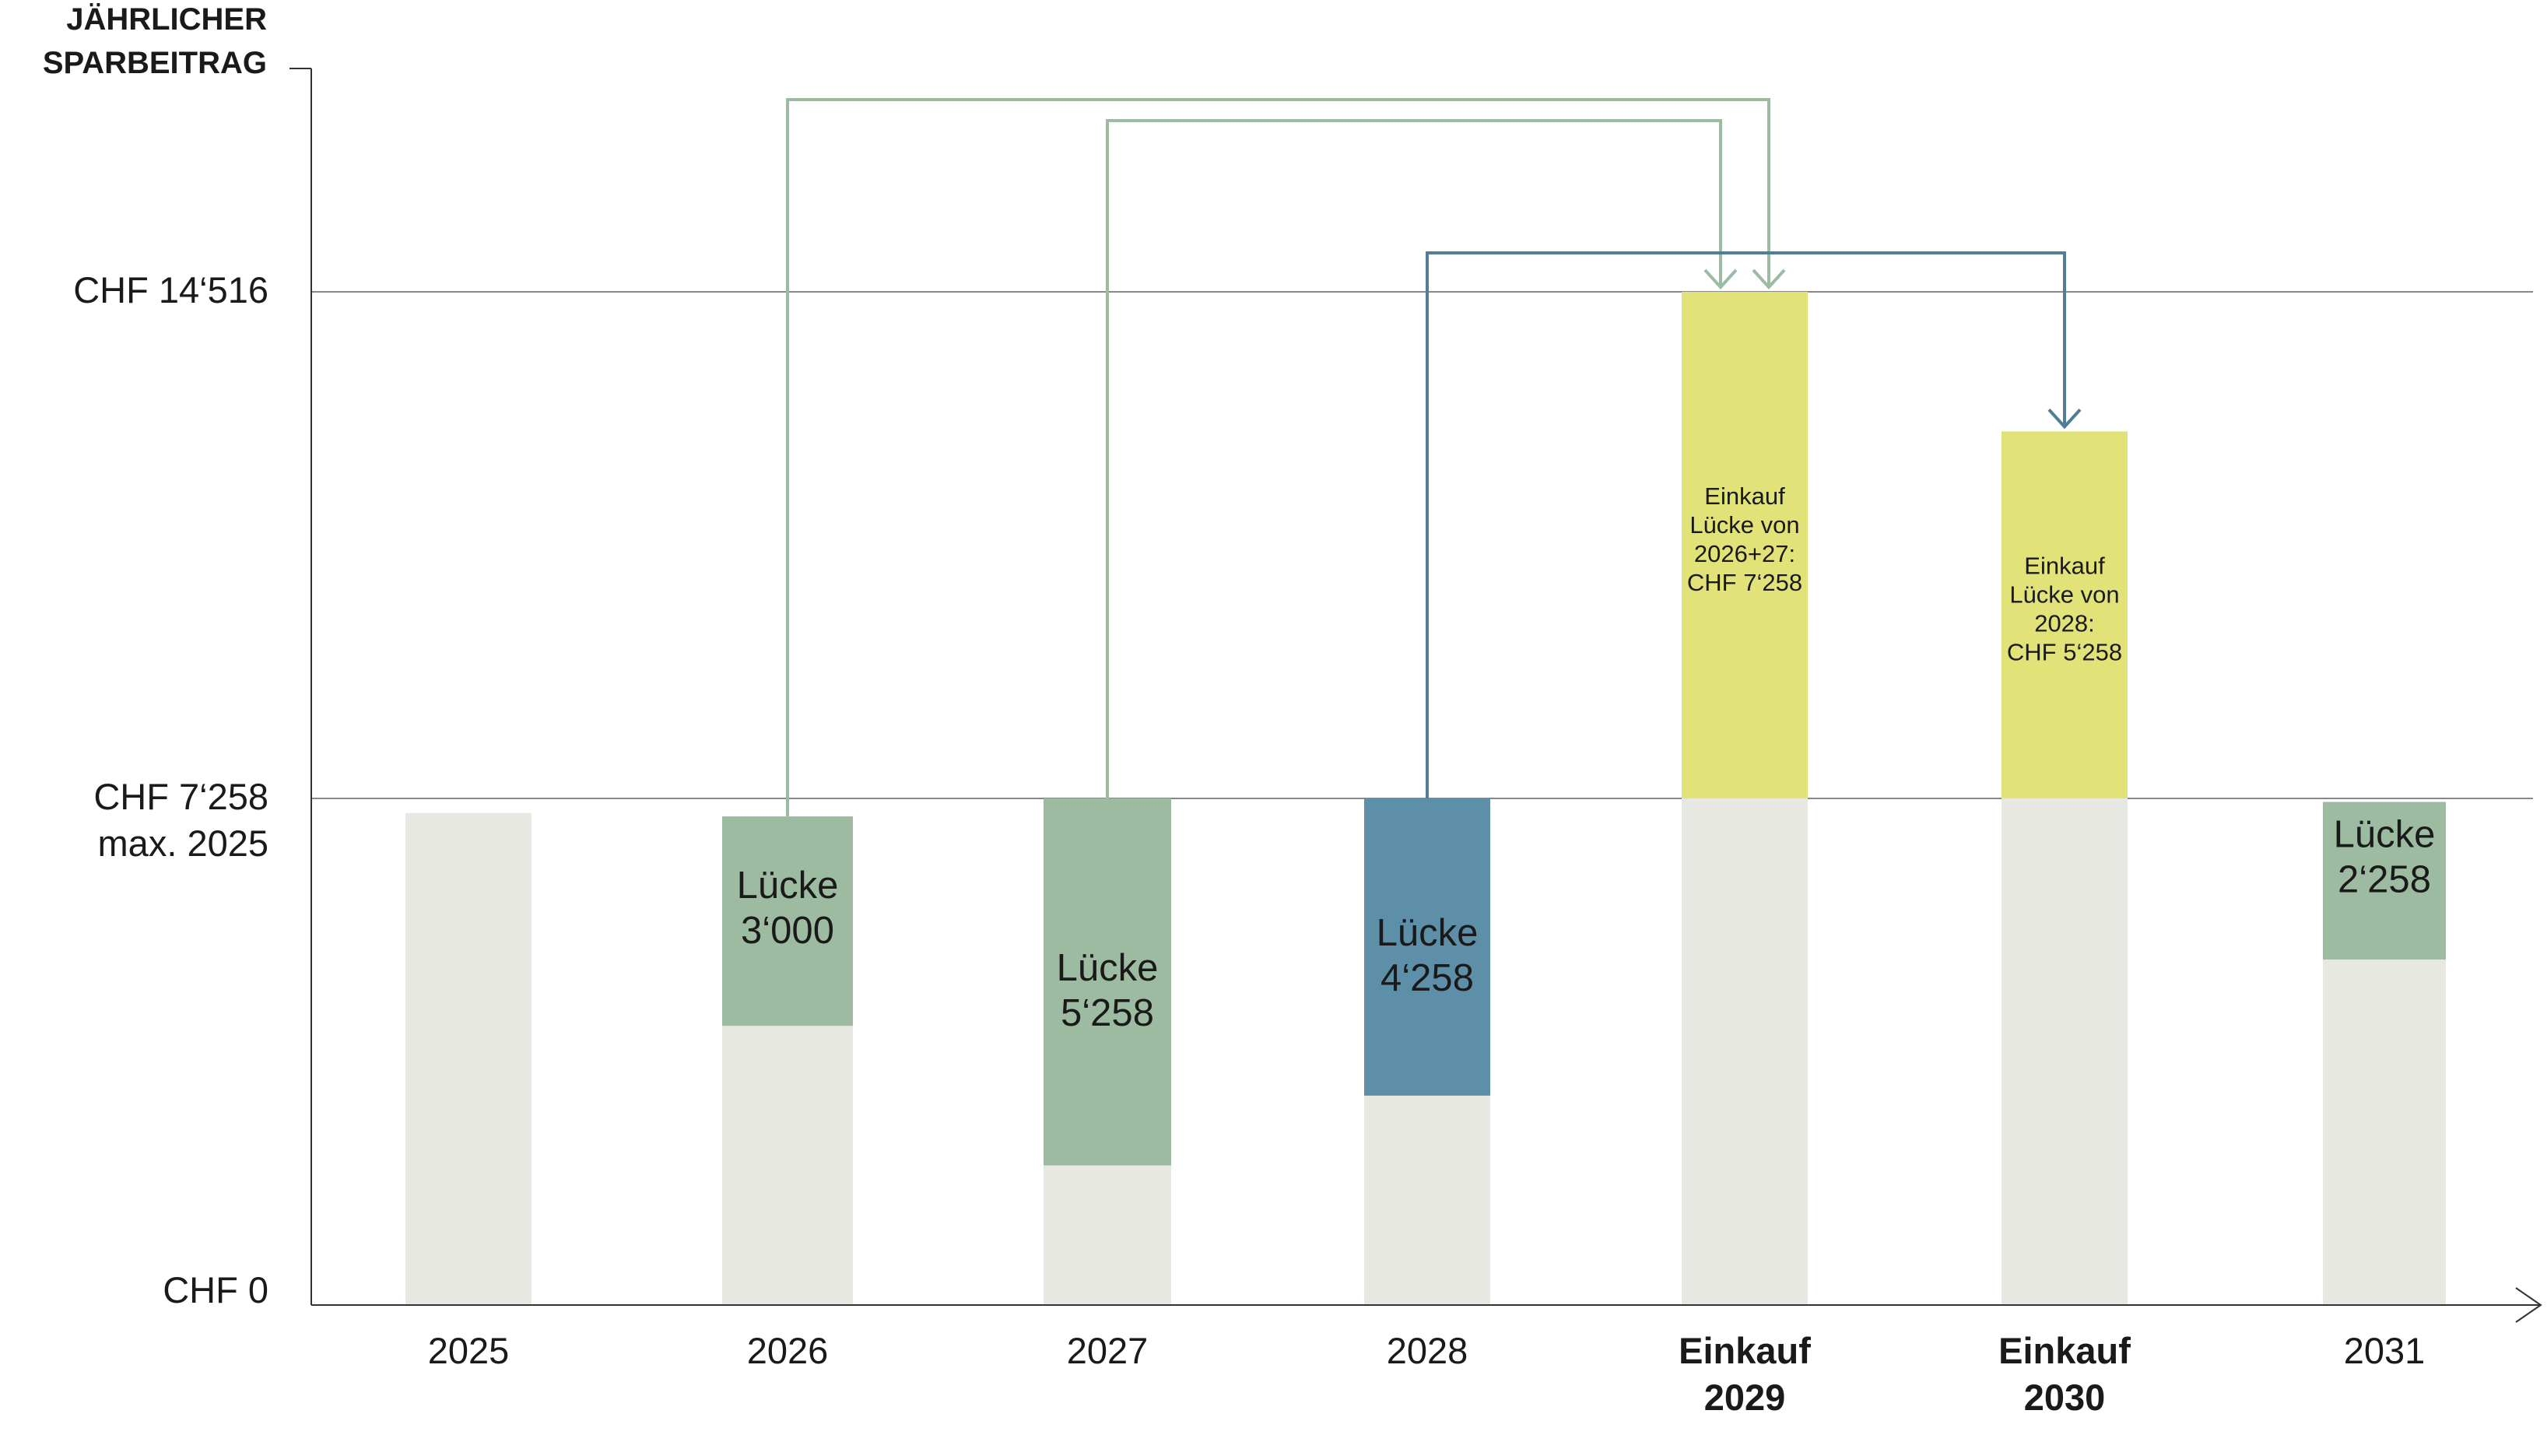  I want to click on einkauf-label: 2026+27:, so click(1744, 554).